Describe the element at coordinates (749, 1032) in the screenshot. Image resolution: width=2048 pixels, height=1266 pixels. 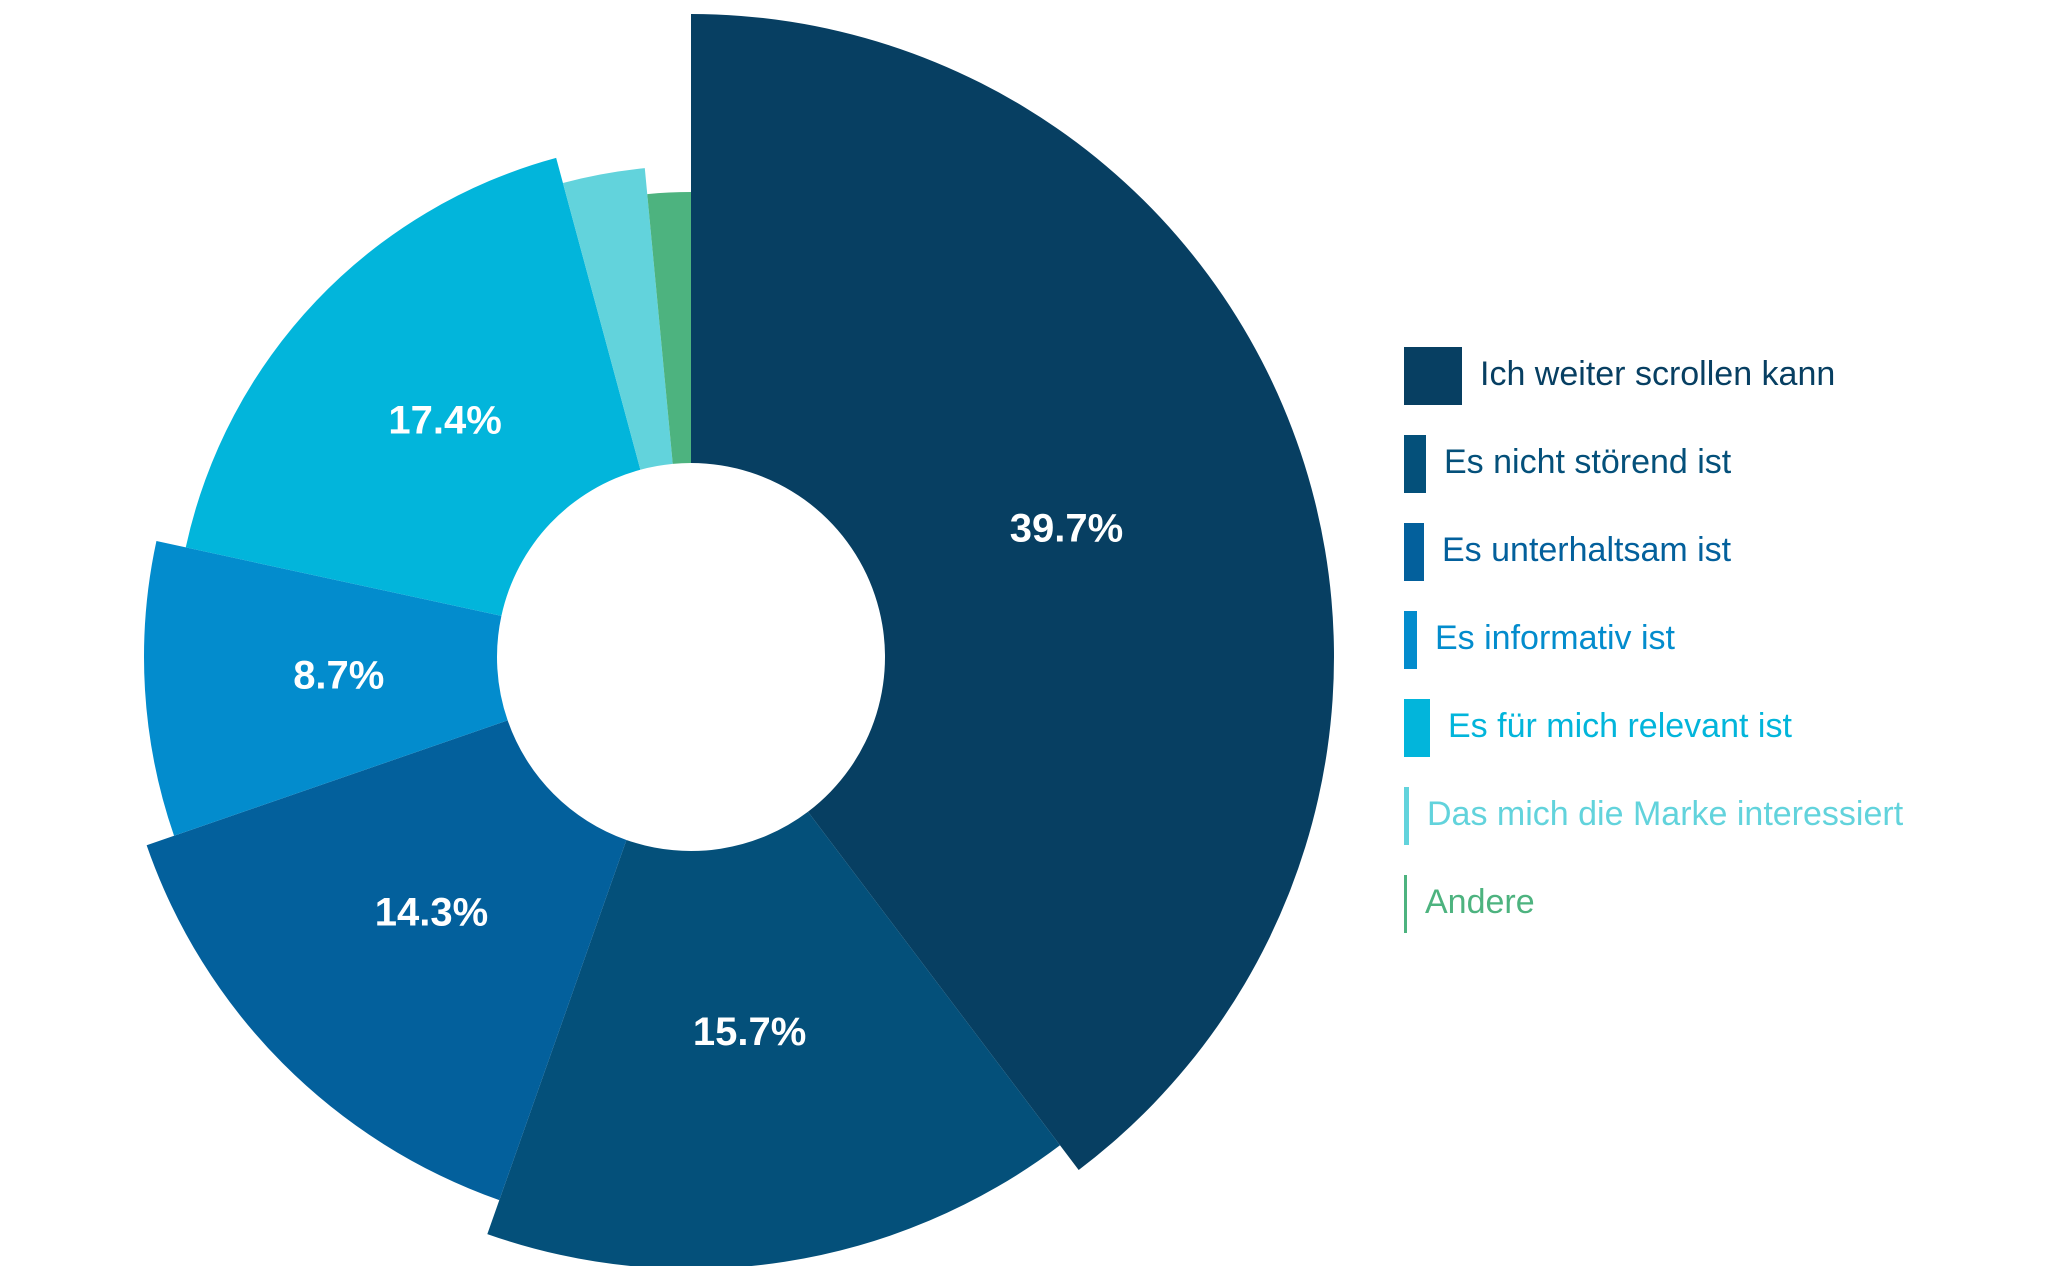
I see `value-label: 15.7%` at that location.